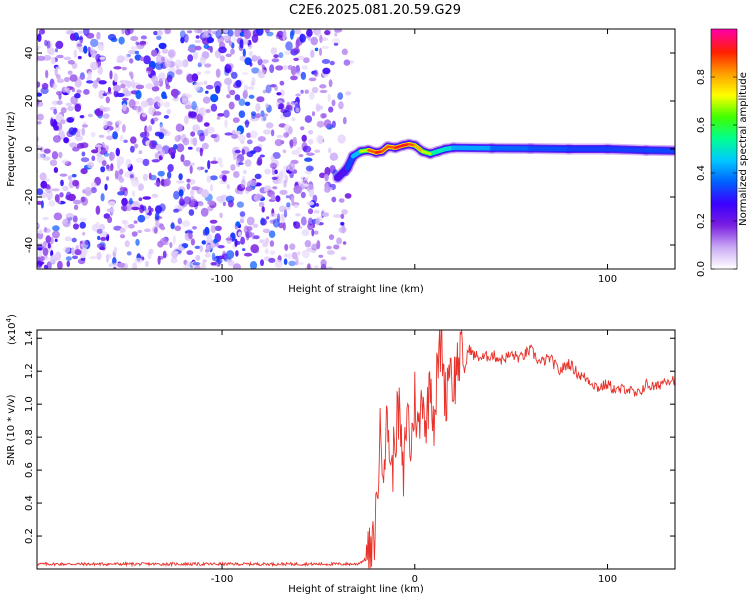 The height and width of the screenshot is (600, 750). Describe the element at coordinates (29, 470) in the screenshot. I see `snr-ytick-label: 0.6` at that location.